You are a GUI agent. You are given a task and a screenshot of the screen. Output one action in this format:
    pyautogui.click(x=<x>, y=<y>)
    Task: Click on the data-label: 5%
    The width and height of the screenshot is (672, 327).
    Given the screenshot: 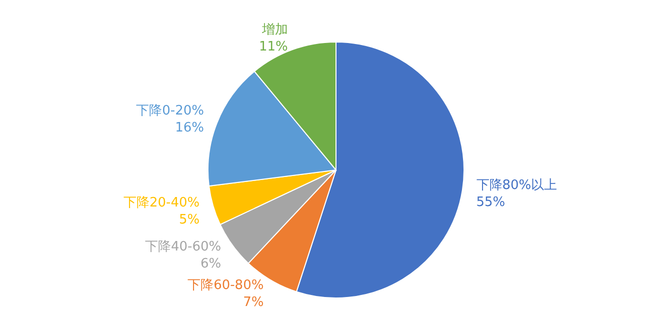 What is the action you would take?
    pyautogui.click(x=189, y=220)
    